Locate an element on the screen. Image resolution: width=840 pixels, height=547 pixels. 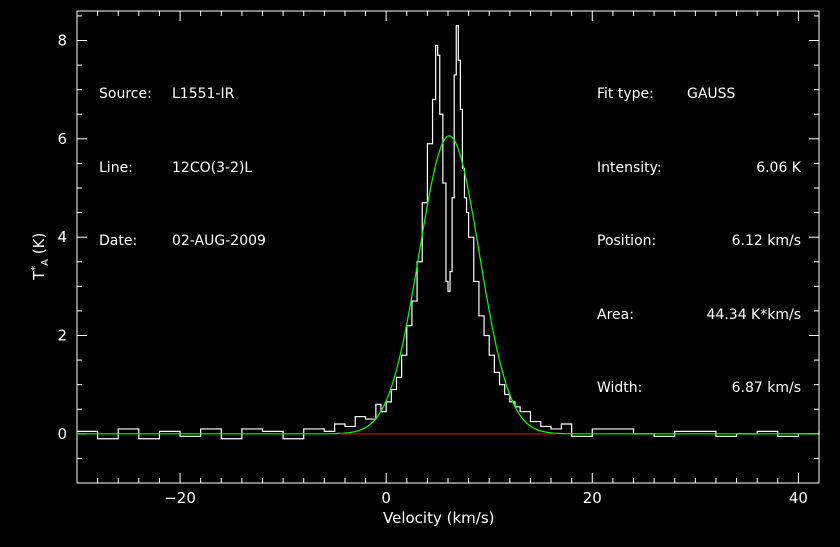
fit-position-value: 6.12 km/s is located at coordinates (766, 241).